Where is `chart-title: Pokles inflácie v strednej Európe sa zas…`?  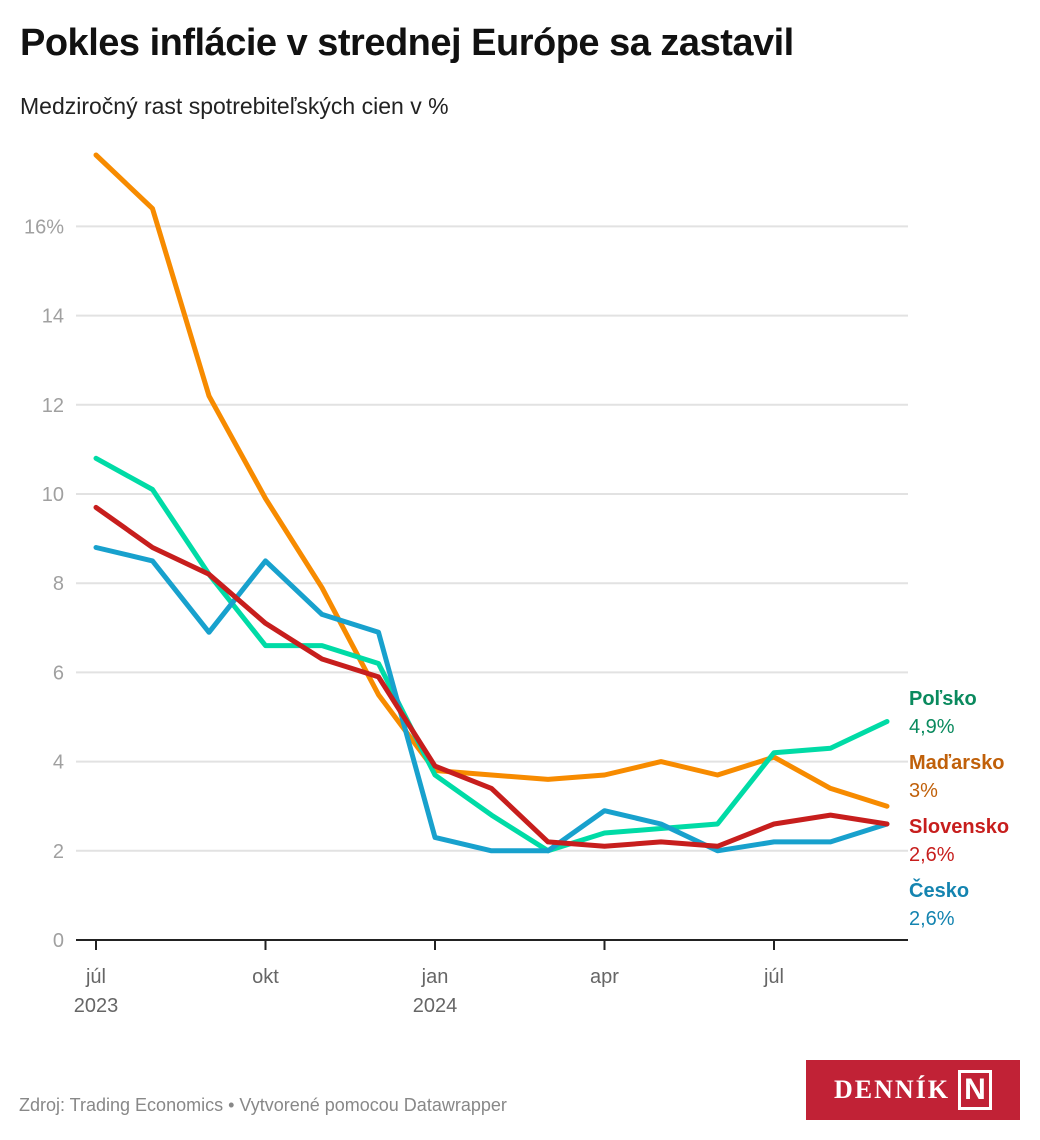
chart-title: Pokles inflácie v strednej Európe sa zas… is located at coordinates (407, 43).